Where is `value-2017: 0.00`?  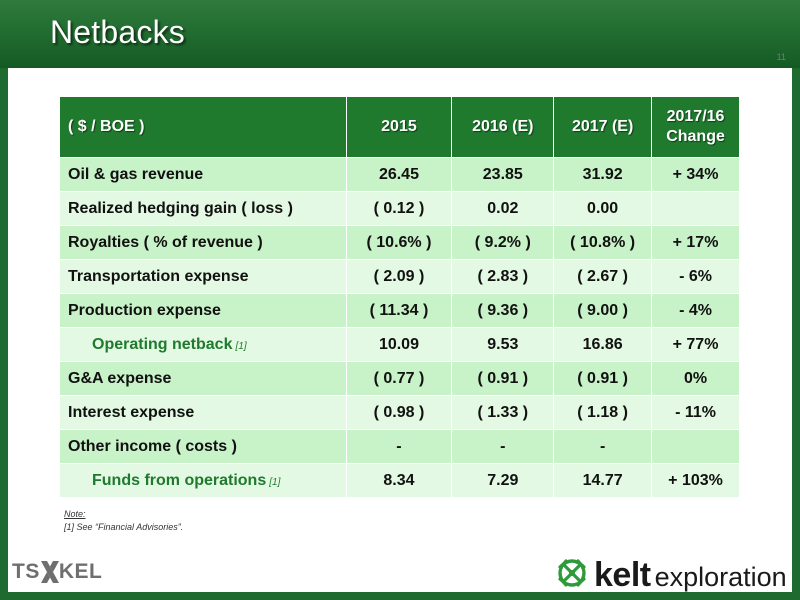
value-2017: 0.00 is located at coordinates (603, 208).